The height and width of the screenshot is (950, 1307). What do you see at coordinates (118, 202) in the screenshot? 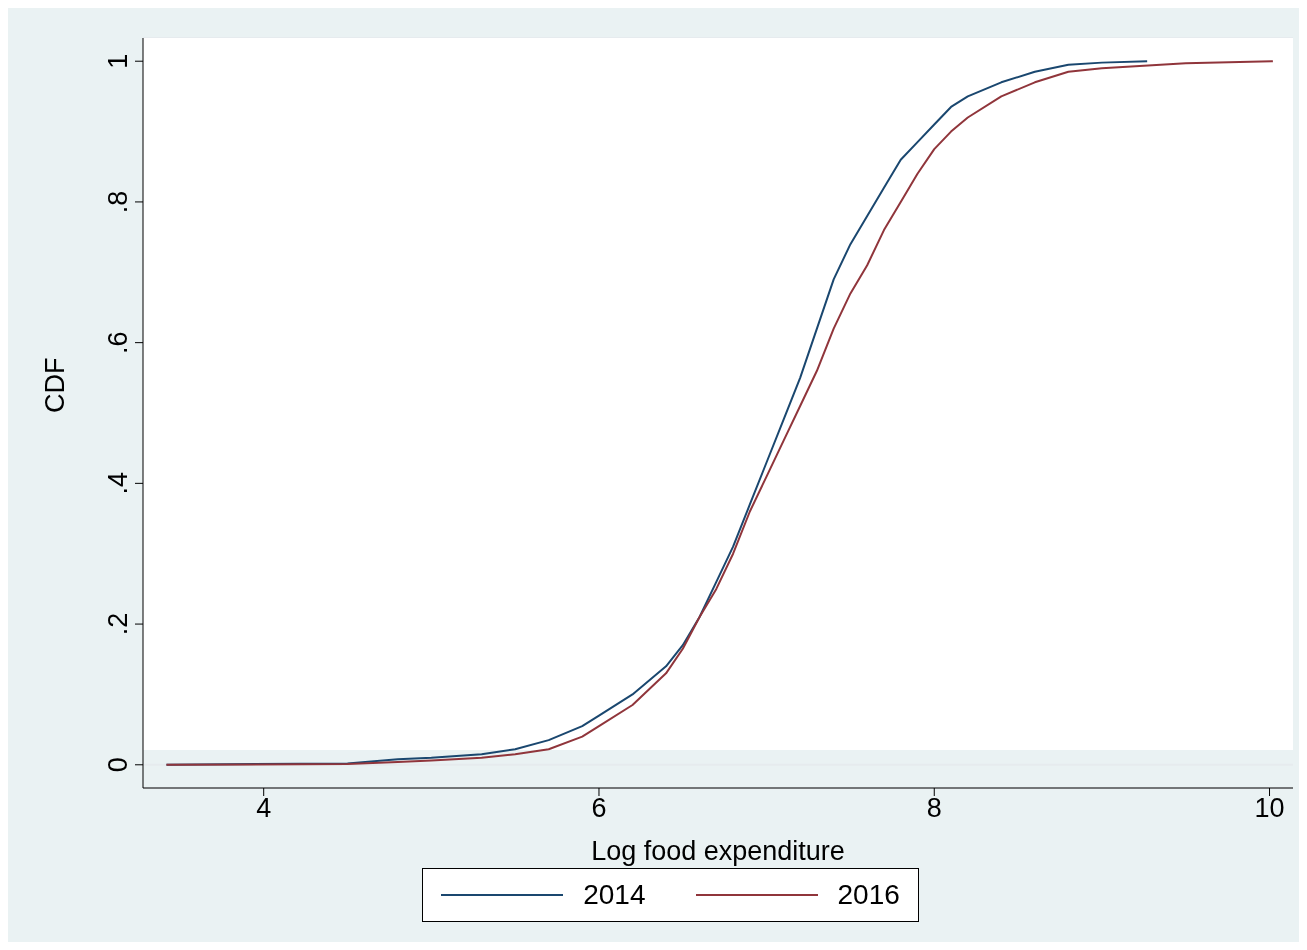
I see `y-tick-label: .8` at bounding box center [118, 202].